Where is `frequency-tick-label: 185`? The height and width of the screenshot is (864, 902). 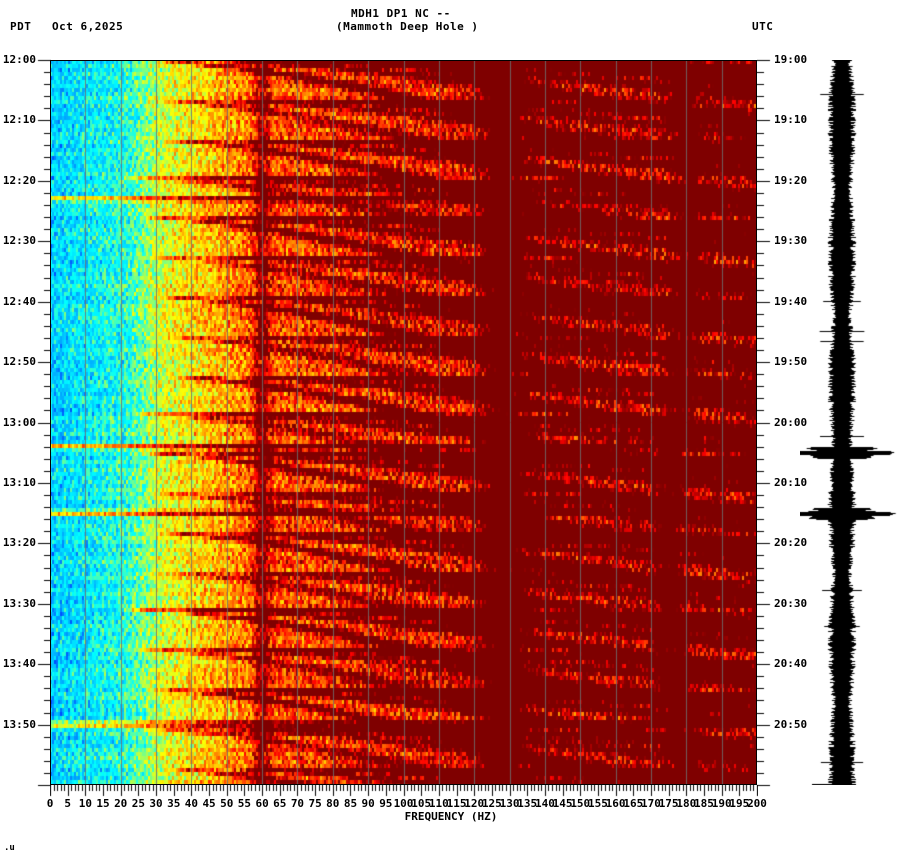 frequency-tick-label: 185 is located at coordinates (704, 803).